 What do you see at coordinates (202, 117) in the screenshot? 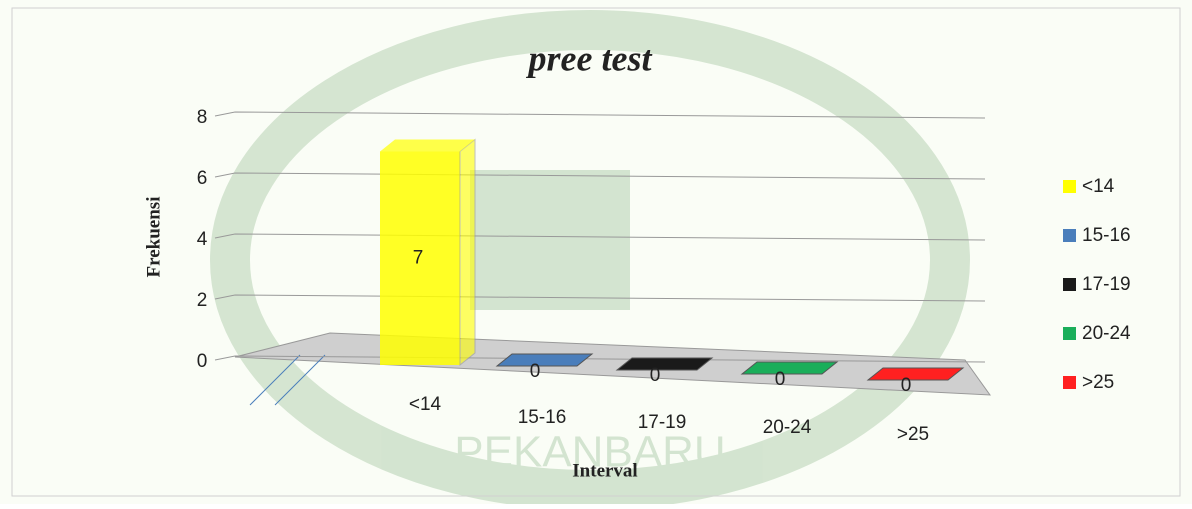
I see `y-tick-label: 8` at bounding box center [202, 117].